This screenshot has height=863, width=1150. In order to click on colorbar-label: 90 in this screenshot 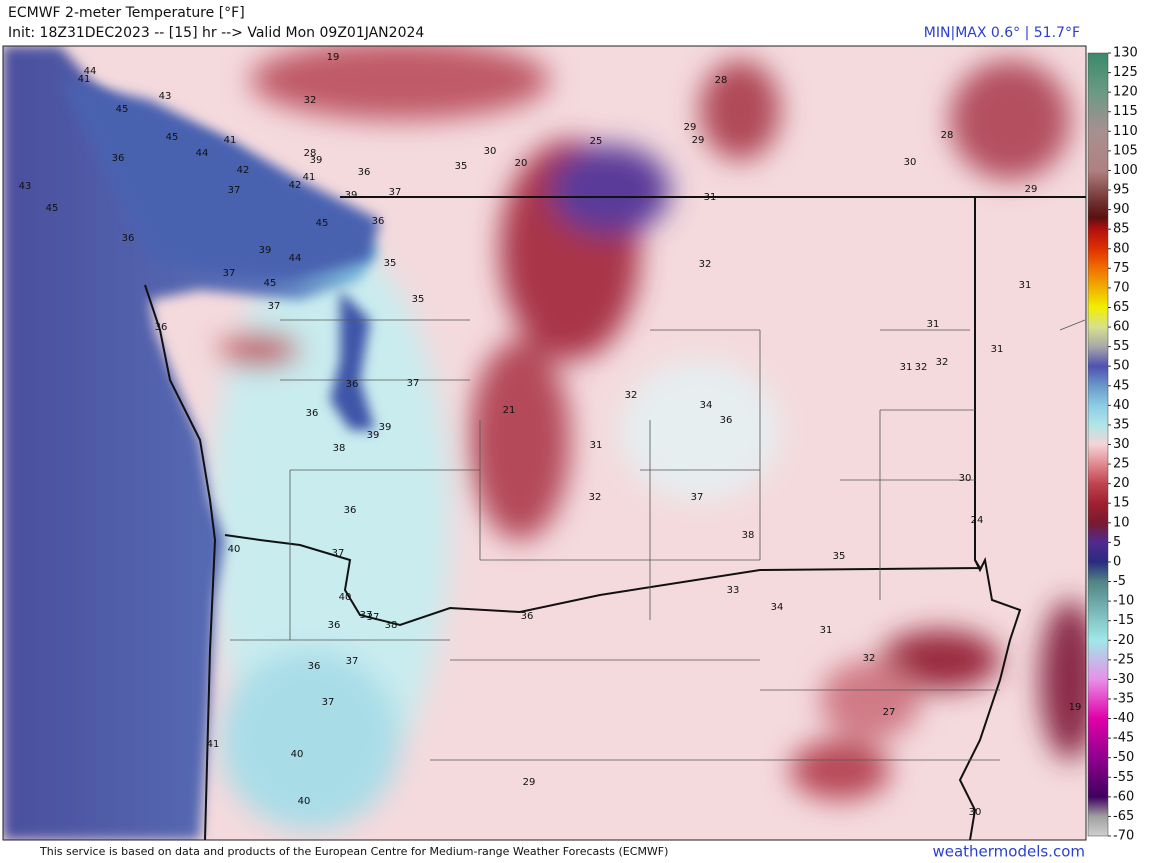, I will do `click(1121, 209)`.